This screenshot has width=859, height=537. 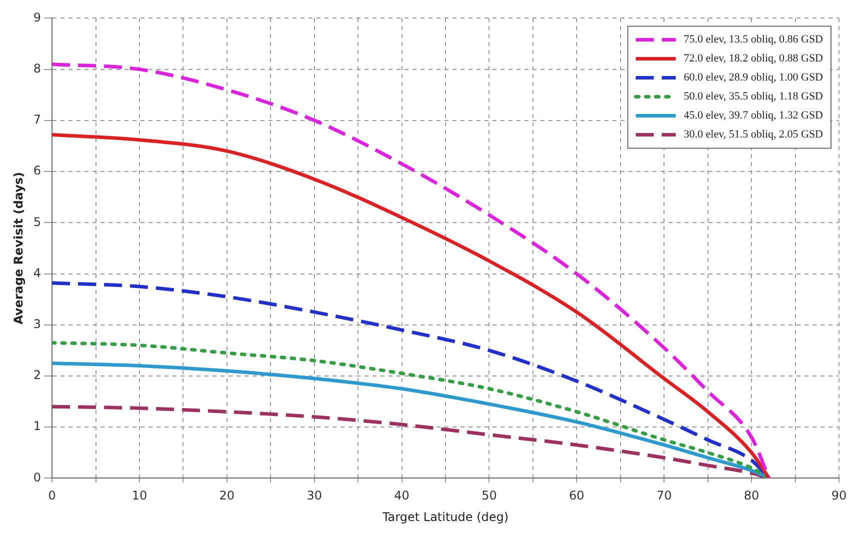 I want to click on y-tick-label: 8, so click(x=37, y=68).